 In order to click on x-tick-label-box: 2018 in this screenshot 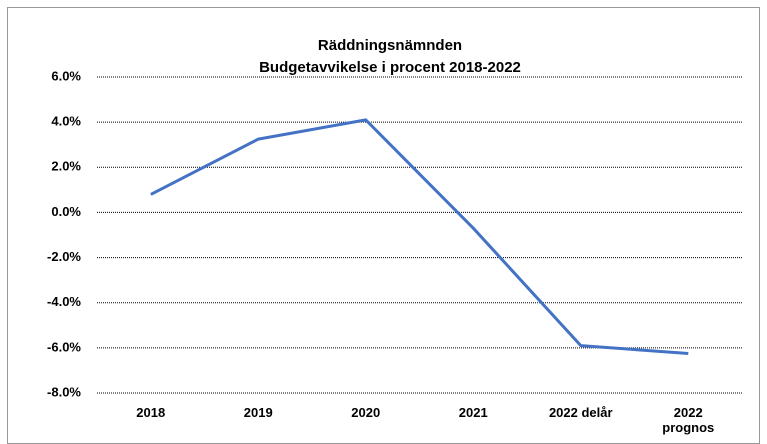, I will do `click(151, 412)`.